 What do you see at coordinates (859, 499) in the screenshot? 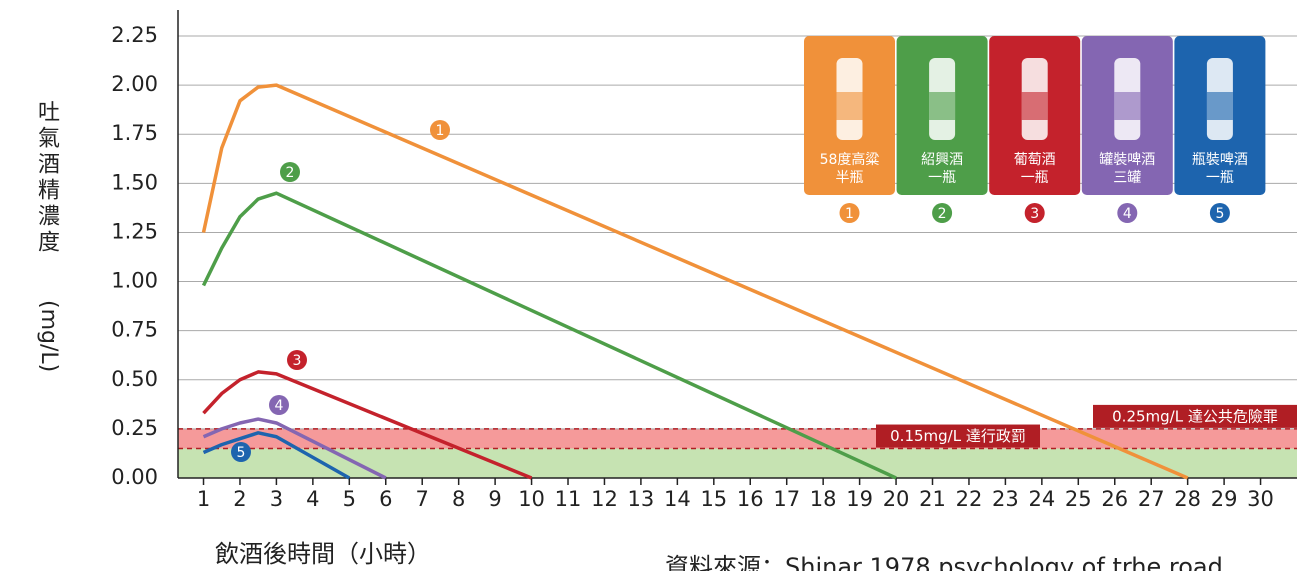
I see `x-tick-label: 19` at bounding box center [859, 499].